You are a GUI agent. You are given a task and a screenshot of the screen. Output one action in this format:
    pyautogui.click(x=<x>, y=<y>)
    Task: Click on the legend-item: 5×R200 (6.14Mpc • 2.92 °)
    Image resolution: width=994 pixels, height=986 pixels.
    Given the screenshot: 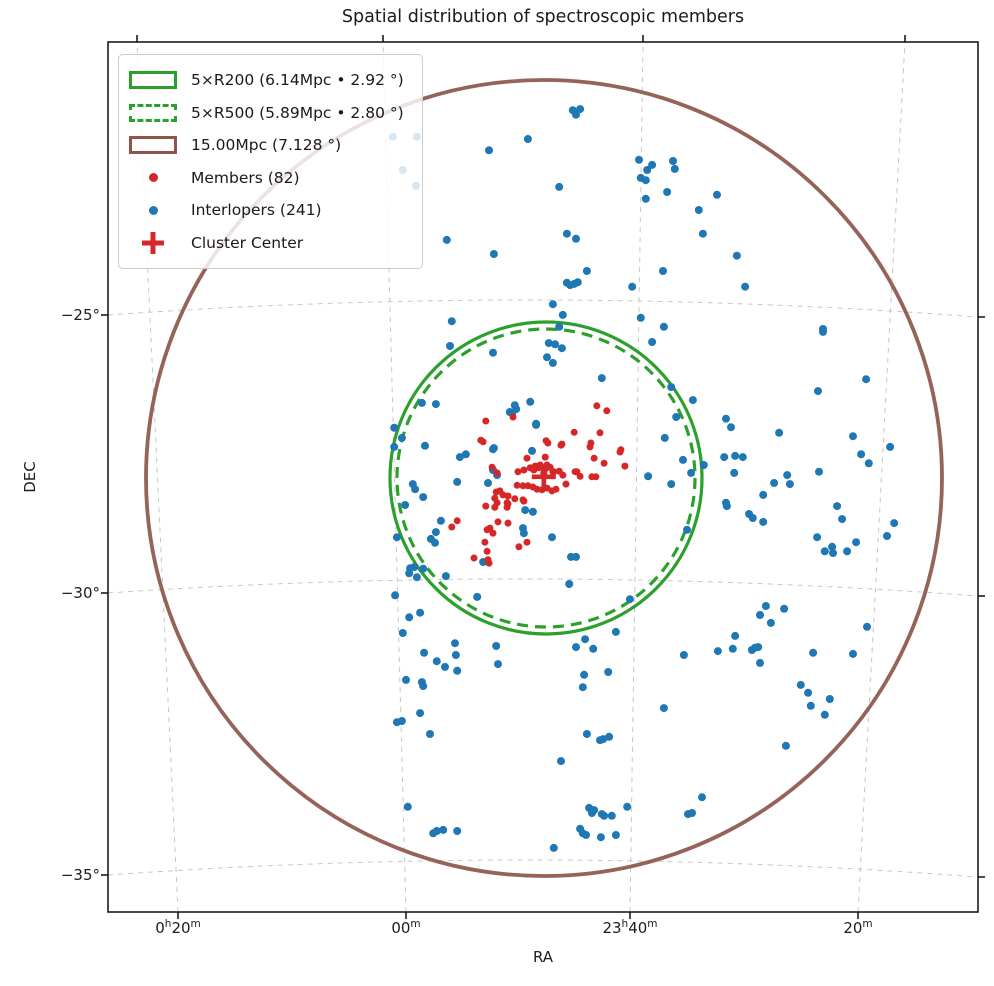 What is the action you would take?
    pyautogui.click(x=265, y=80)
    